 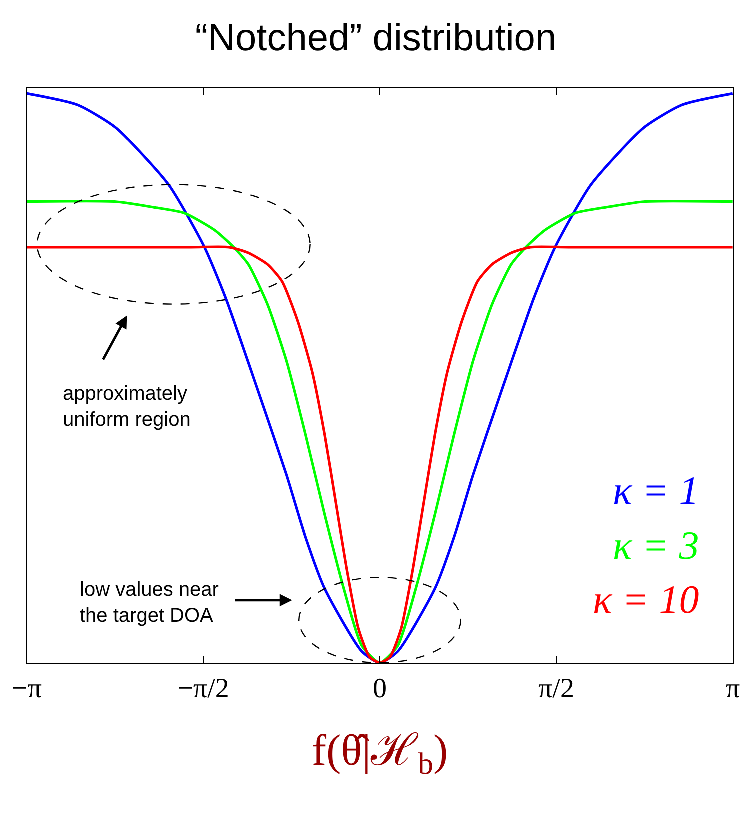 What do you see at coordinates (127, 407) in the screenshot?
I see `annotation: approximately uniform region` at bounding box center [127, 407].